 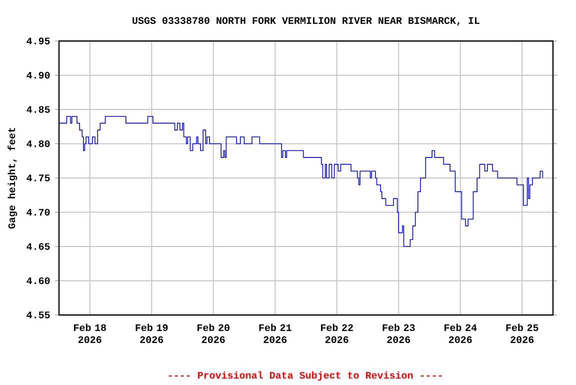 What do you see at coordinates (398, 334) in the screenshot?
I see `x-tick-label: Feb 23 2026` at bounding box center [398, 334].